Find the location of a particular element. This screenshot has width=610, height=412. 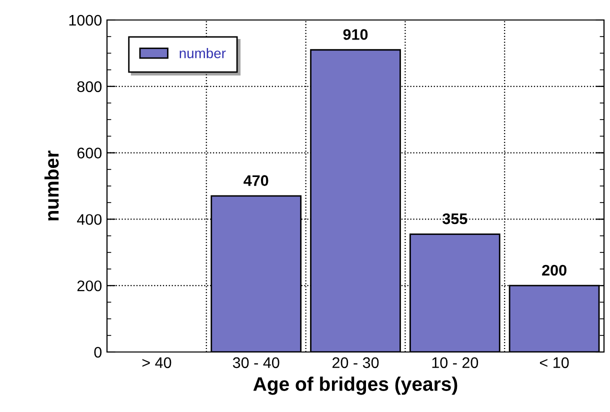

data-label: 910 is located at coordinates (355, 34).